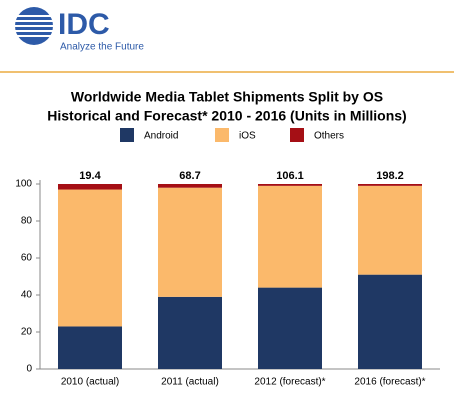 Image resolution: width=454 pixels, height=404 pixels. Describe the element at coordinates (90, 382) in the screenshot. I see `x-tick-label: 2010 (actual)` at that location.